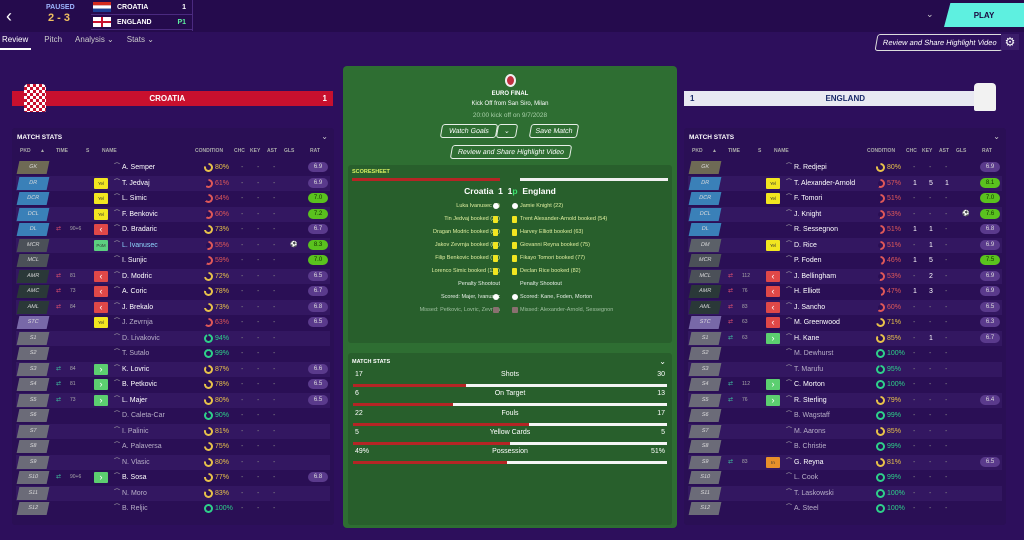 The image size is (1024, 540). What do you see at coordinates (781, 151) in the screenshot?
I see `column-header-name: NAME` at bounding box center [781, 151].